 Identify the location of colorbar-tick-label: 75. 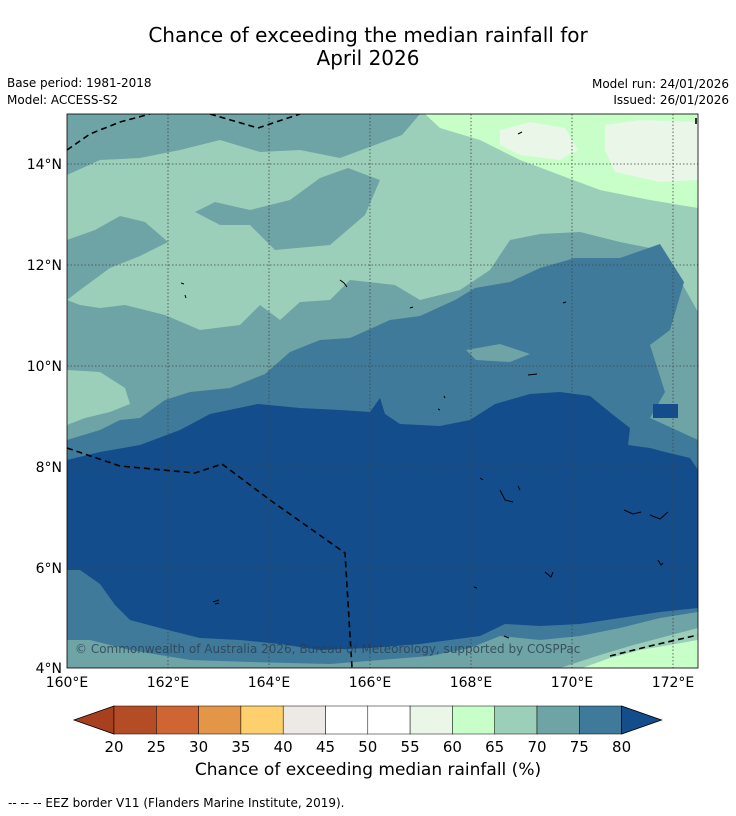
(579, 747).